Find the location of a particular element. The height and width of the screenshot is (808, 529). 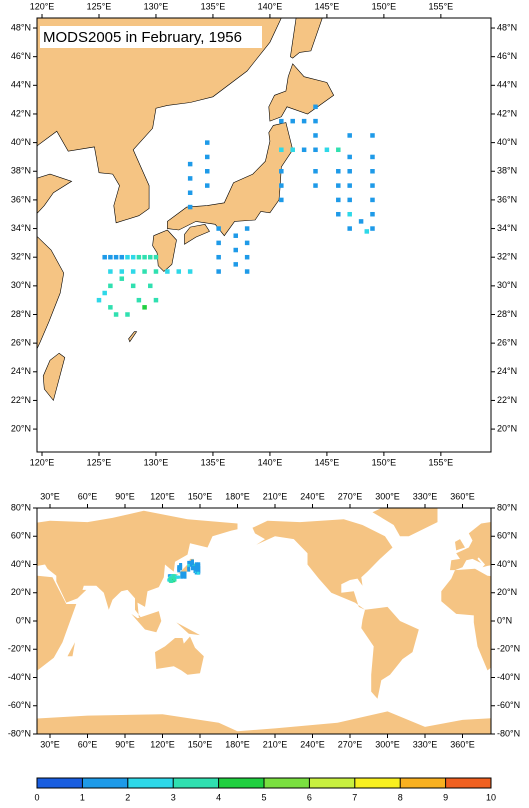

y-tick-label: -80°N is located at coordinates (19, 733).